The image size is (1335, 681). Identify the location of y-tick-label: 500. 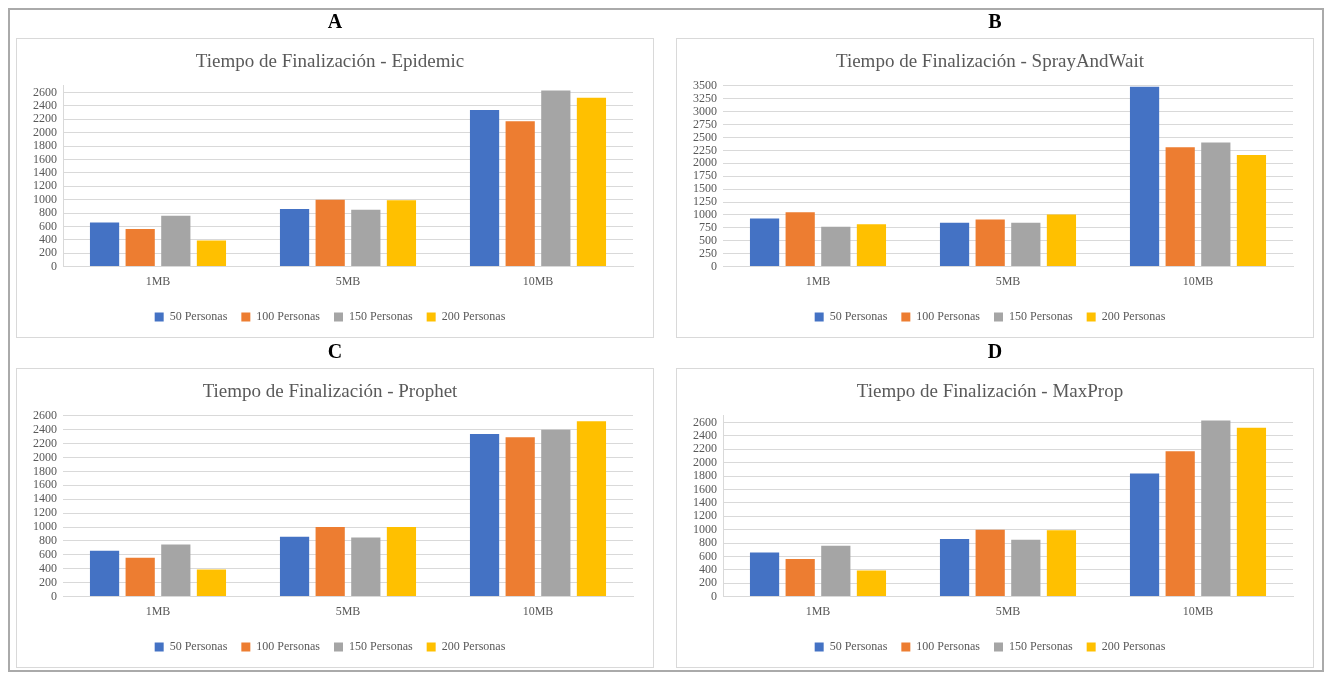
(708, 239).